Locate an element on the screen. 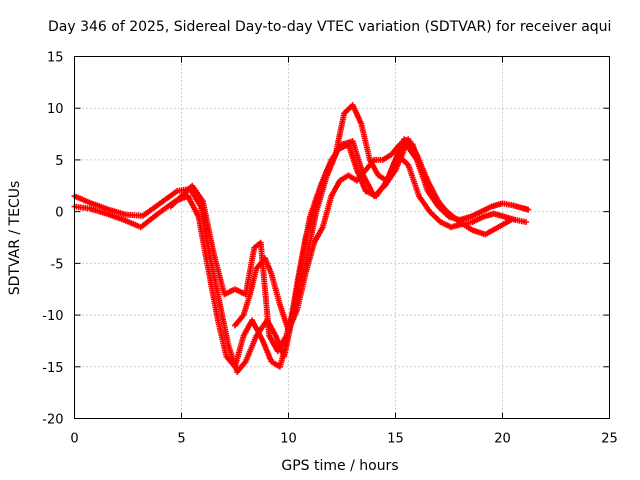 The height and width of the screenshot is (480, 640). x-tick-label: 15 is located at coordinates (395, 439).